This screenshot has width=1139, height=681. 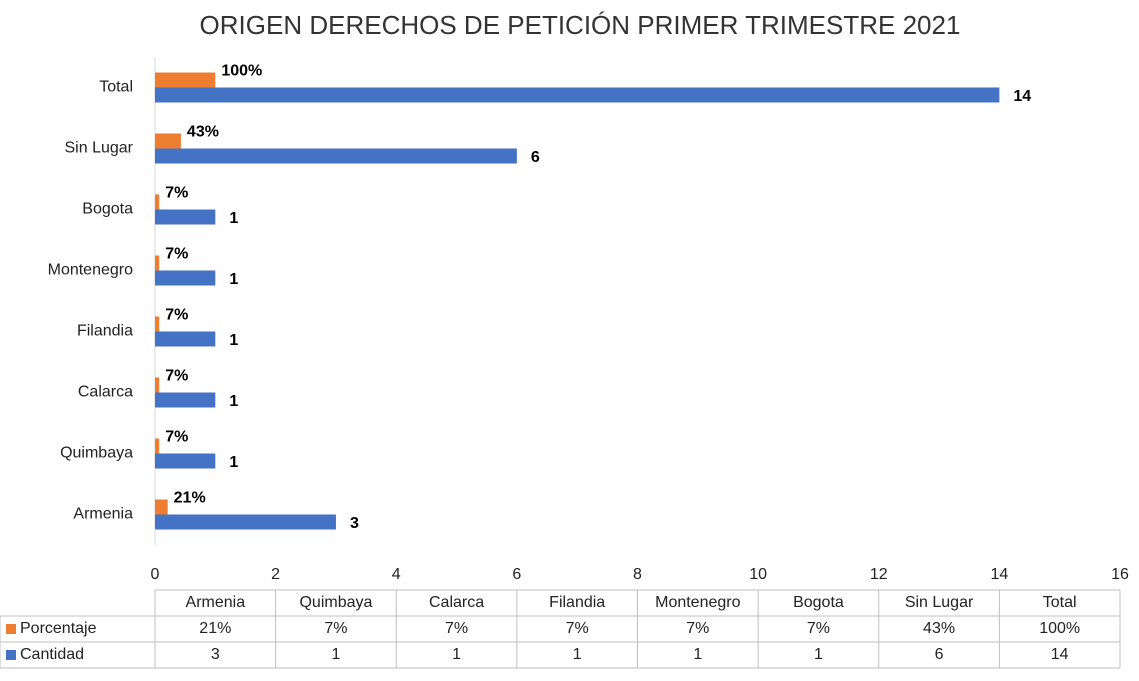 What do you see at coordinates (58, 628) in the screenshot?
I see `legend-label: Porcentaje` at bounding box center [58, 628].